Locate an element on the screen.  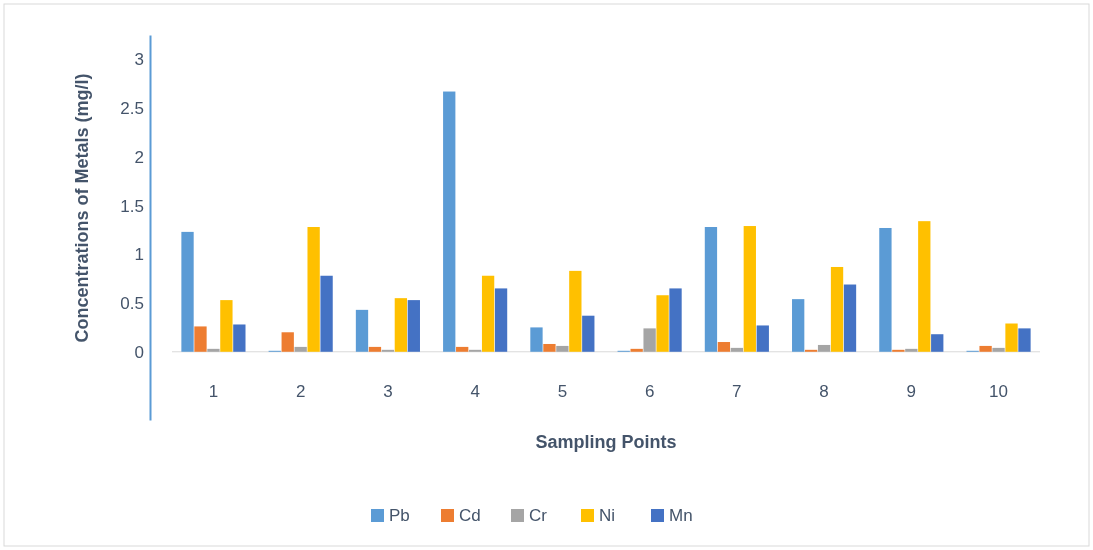
legend-label: Cr is located at coordinates (538, 515).